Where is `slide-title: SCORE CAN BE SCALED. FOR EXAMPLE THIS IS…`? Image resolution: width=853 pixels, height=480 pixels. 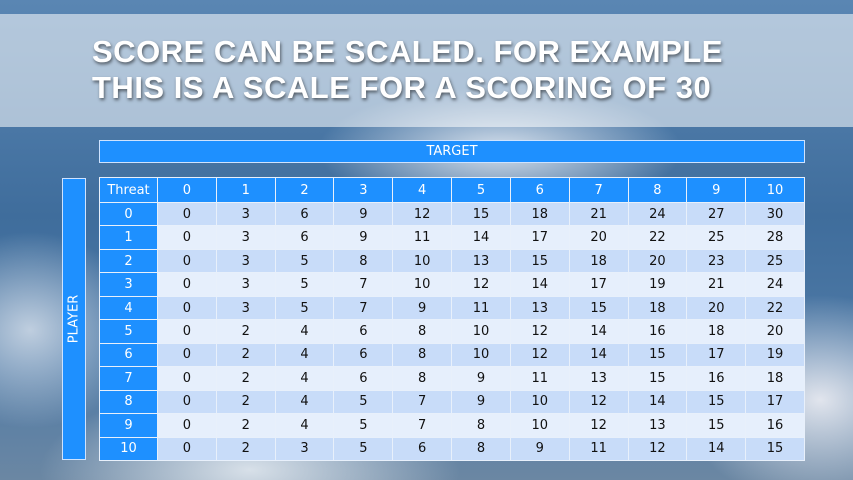
slide-title: SCORE CAN BE SCALED. FOR EXAMPLE THIS IS… is located at coordinates (407, 70).